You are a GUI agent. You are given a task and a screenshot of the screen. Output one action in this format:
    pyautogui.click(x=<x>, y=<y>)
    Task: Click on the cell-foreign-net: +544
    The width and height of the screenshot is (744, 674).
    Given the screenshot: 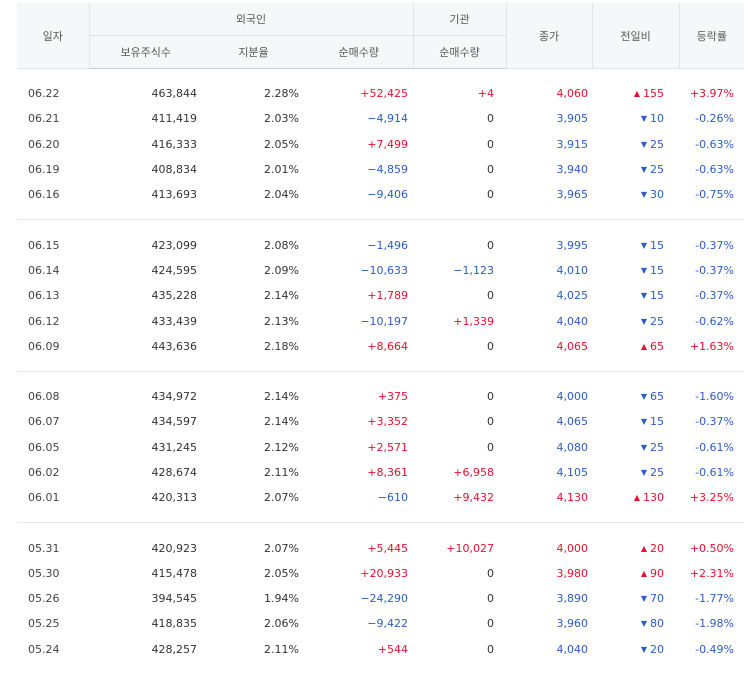 What is the action you would take?
    pyautogui.click(x=393, y=649)
    